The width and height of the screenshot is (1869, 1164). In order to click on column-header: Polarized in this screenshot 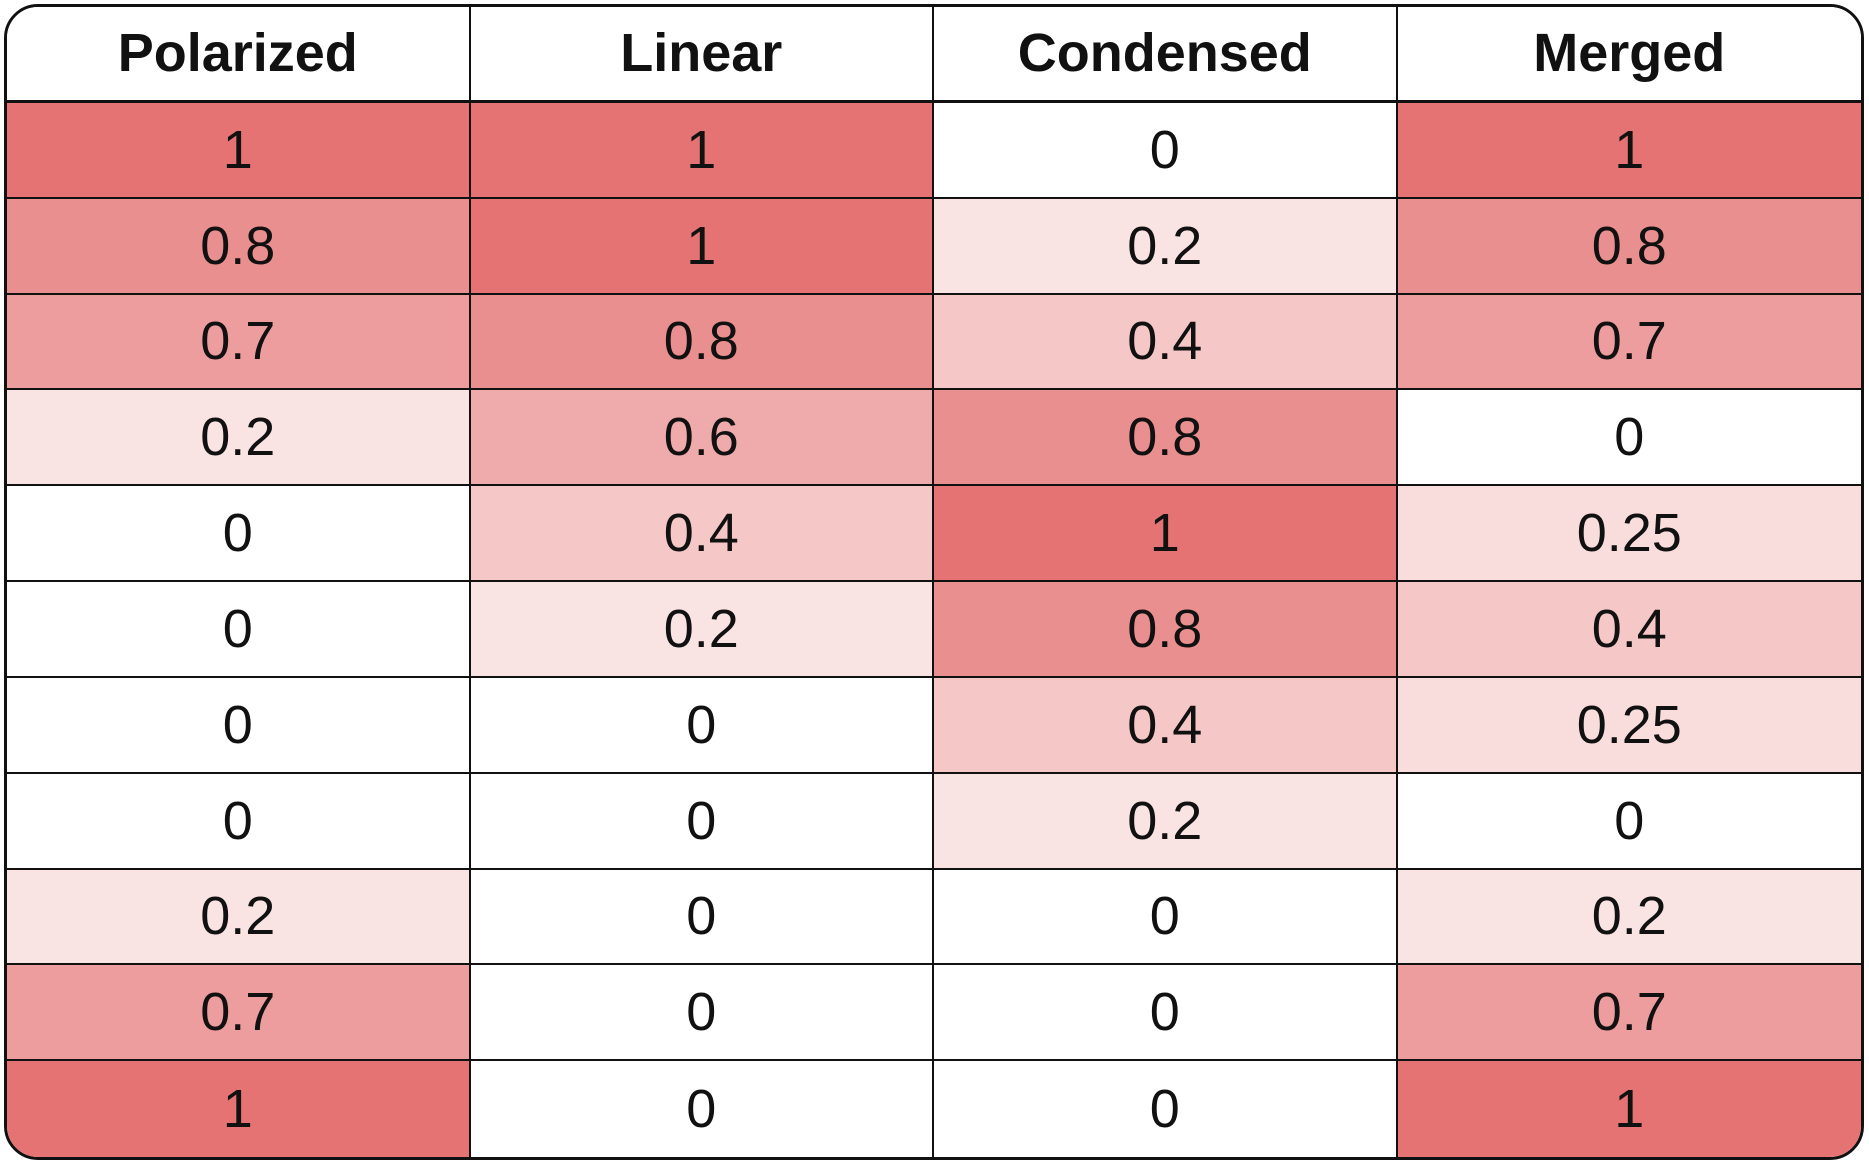, I will do `click(239, 55)`.